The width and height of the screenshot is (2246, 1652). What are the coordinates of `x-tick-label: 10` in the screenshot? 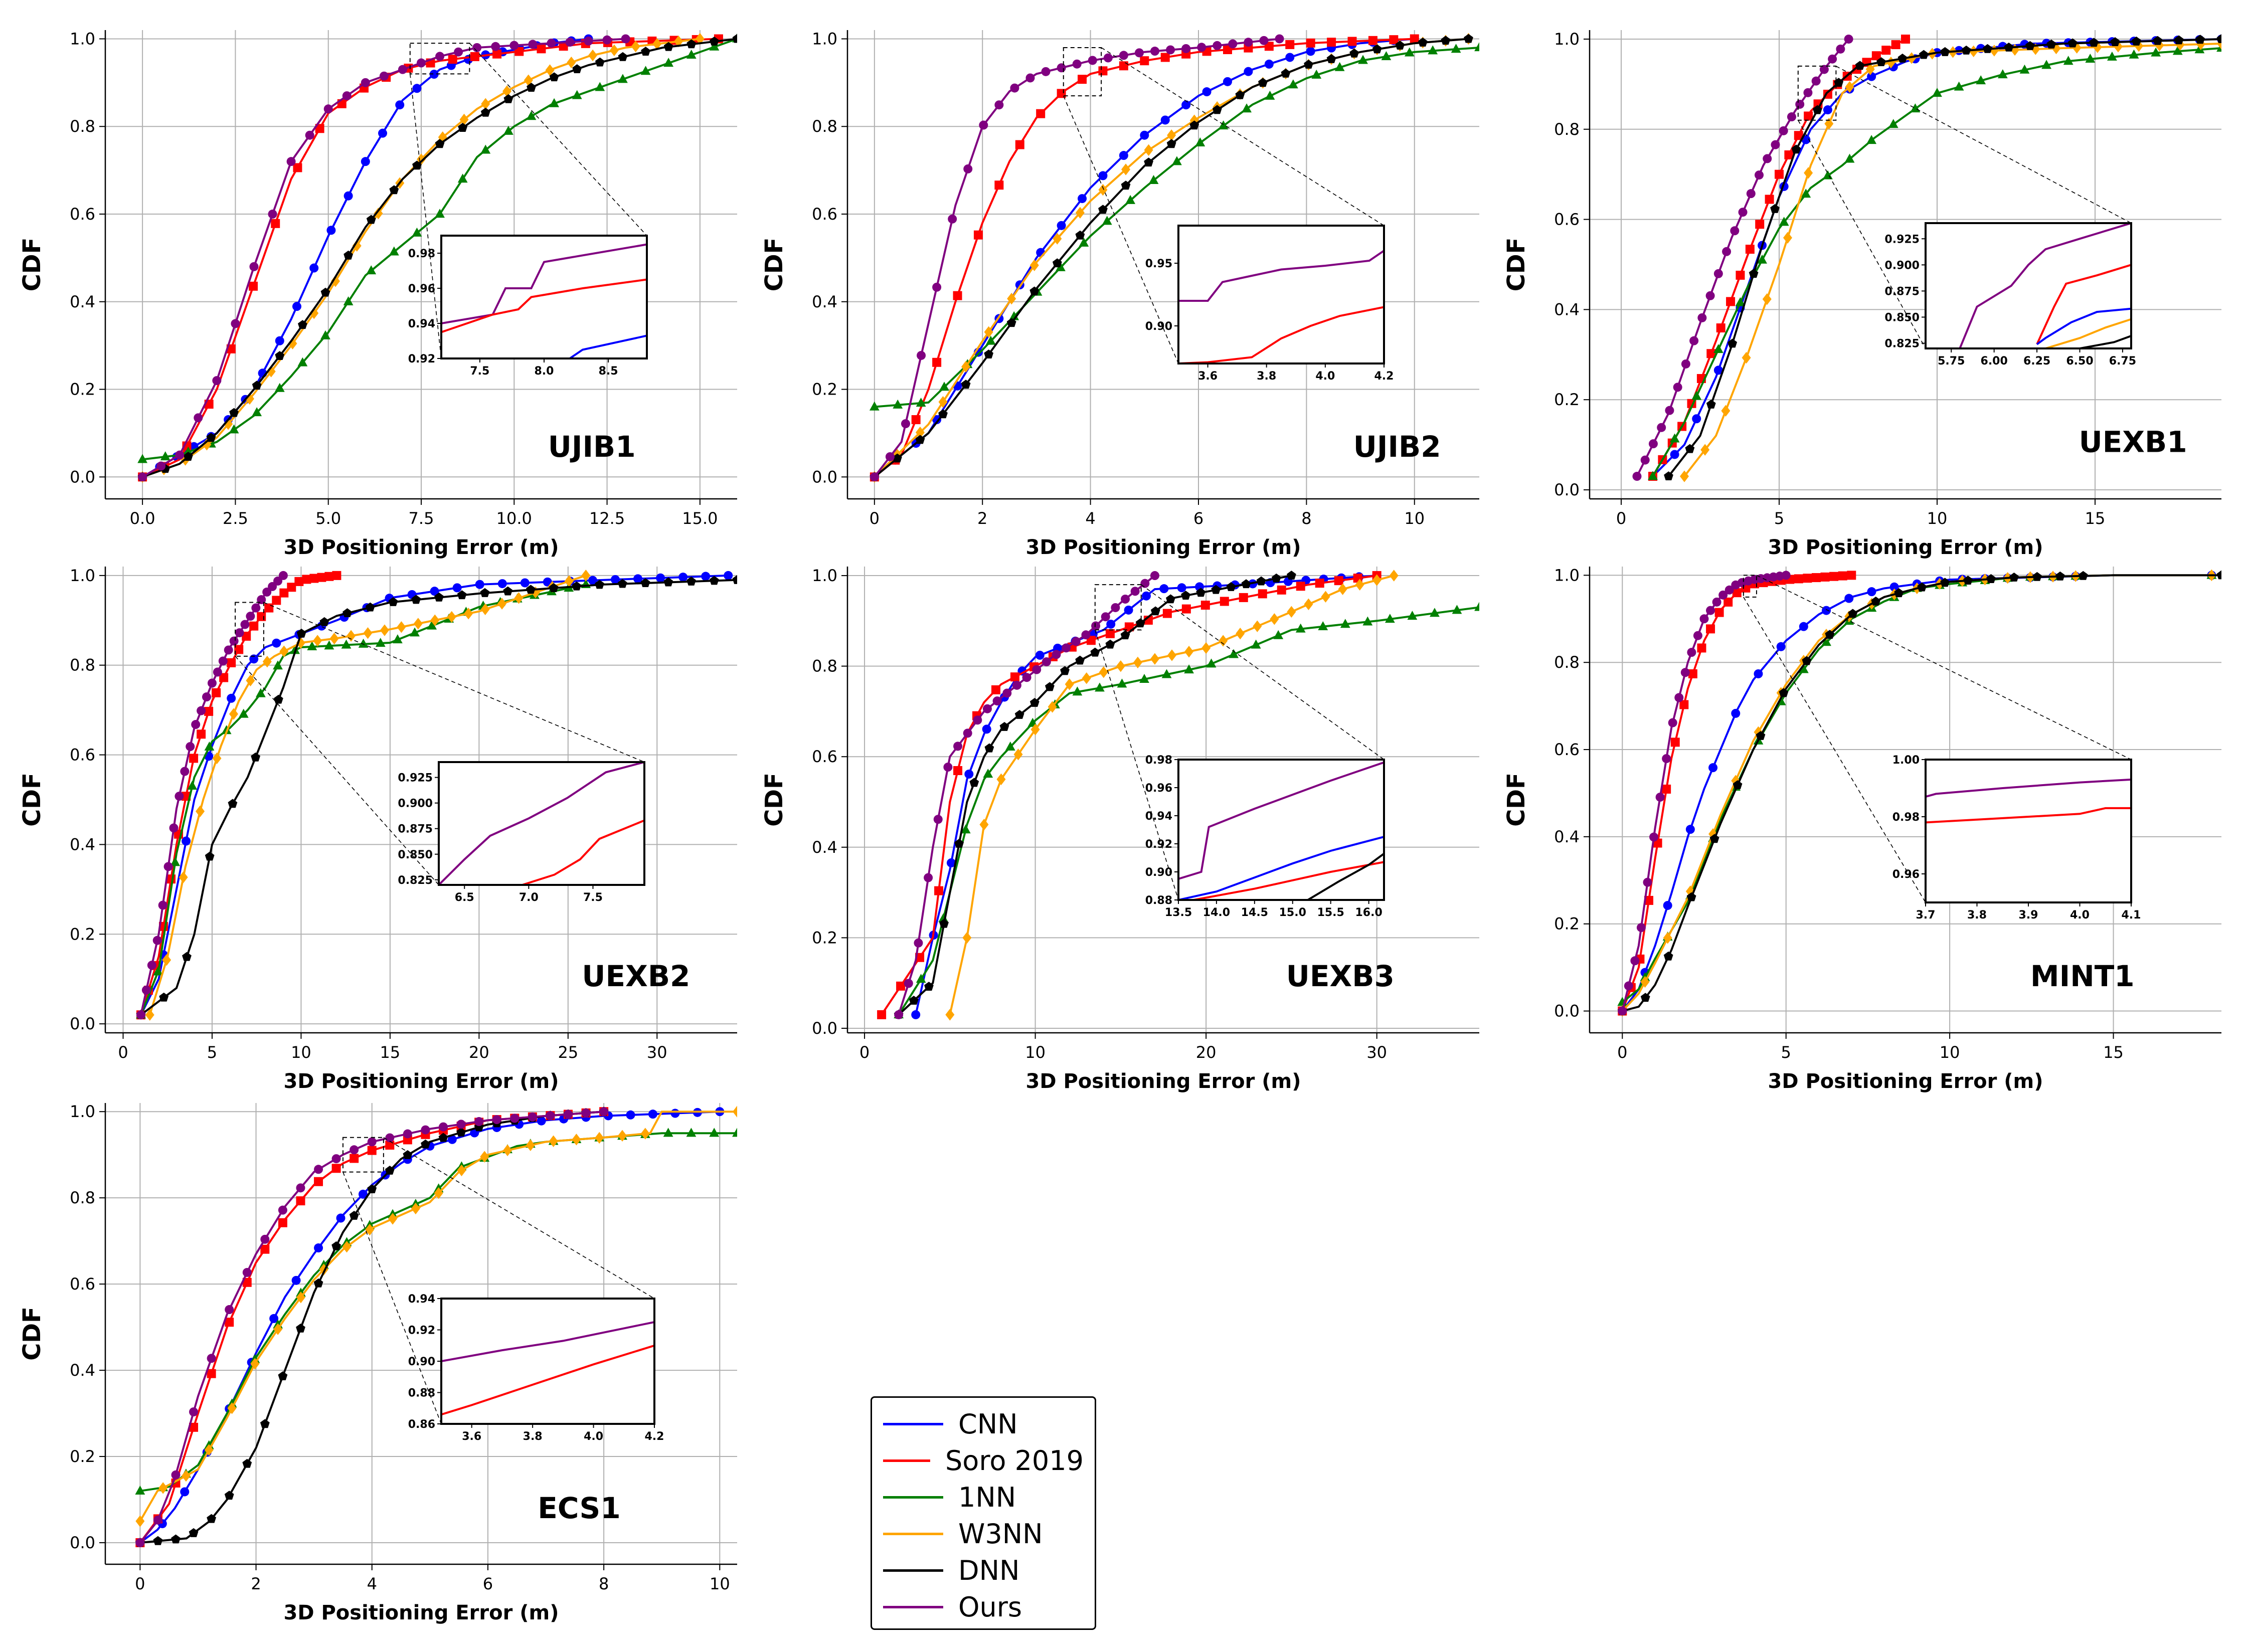 It's located at (1414, 518).